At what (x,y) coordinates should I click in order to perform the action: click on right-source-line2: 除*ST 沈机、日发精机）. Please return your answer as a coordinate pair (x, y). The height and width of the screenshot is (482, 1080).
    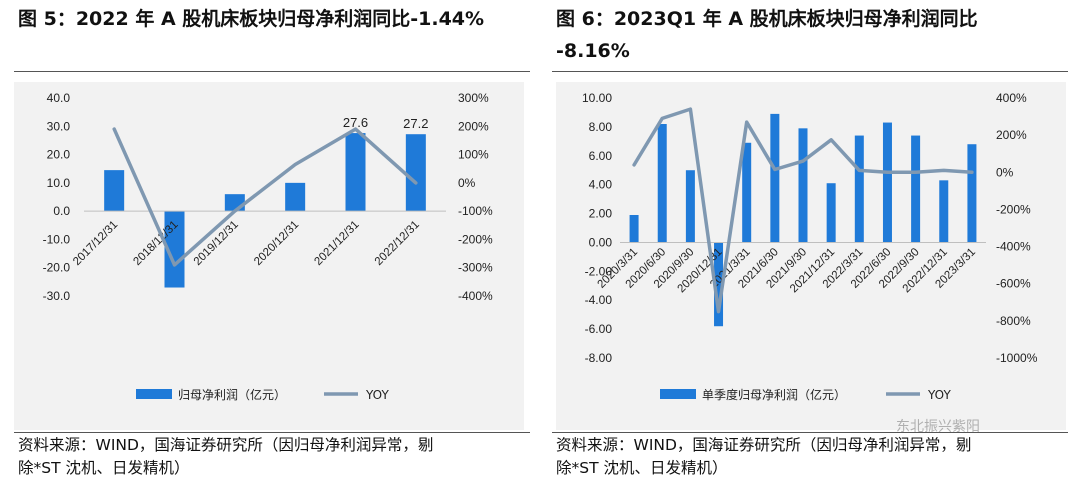
    Looking at the image, I should click on (642, 468).